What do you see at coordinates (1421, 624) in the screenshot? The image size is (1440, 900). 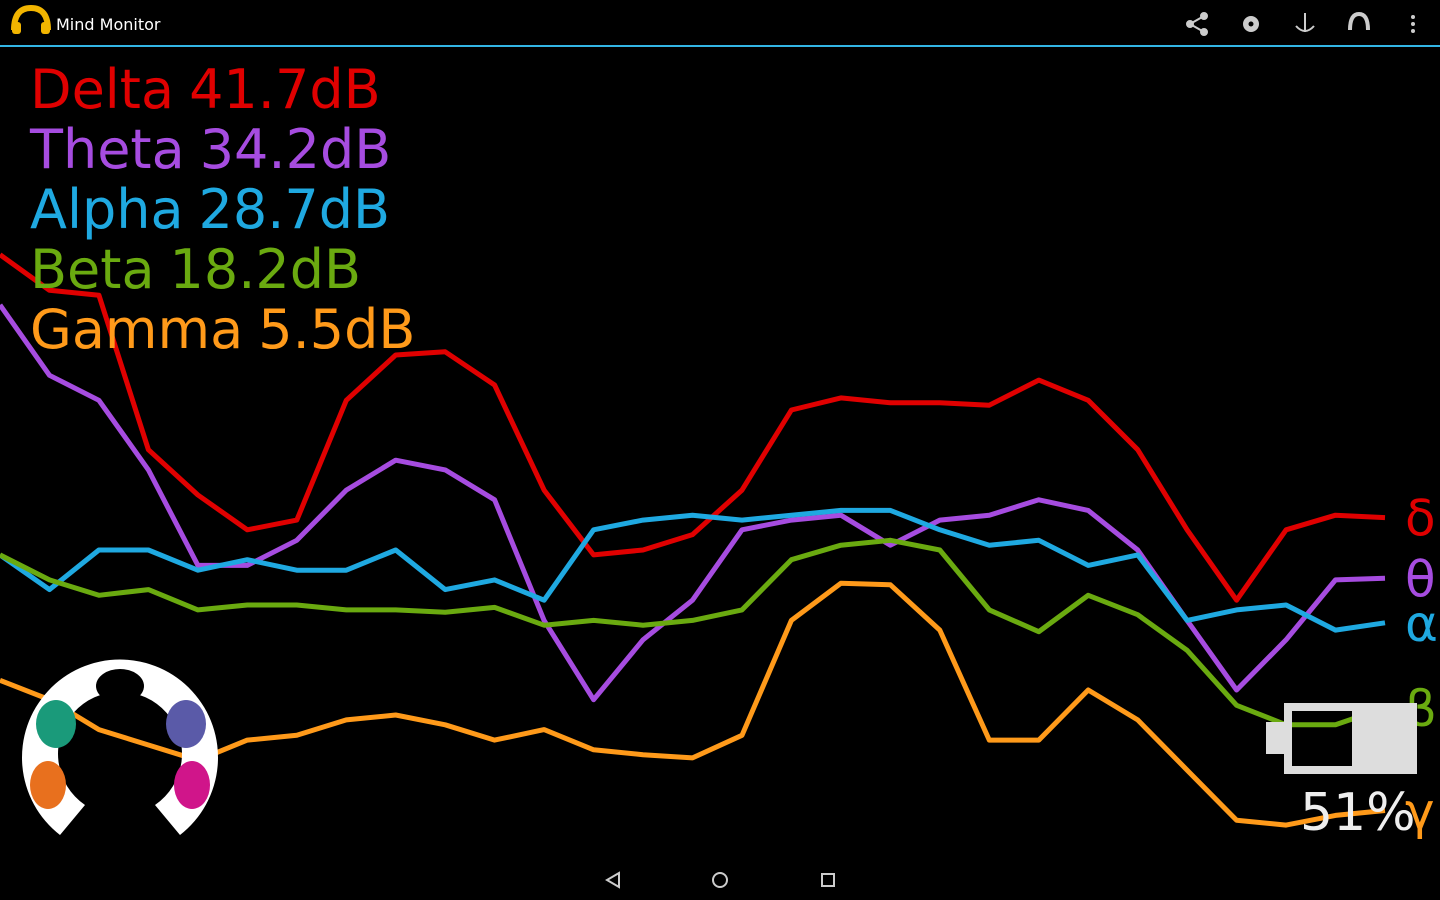 I see `series-symbol: α` at bounding box center [1421, 624].